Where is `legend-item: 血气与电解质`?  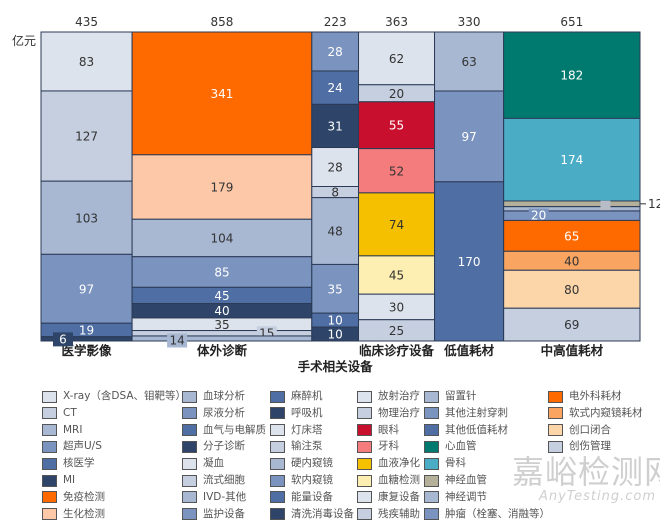
legend-item: 血气与电解质 is located at coordinates (224, 430).